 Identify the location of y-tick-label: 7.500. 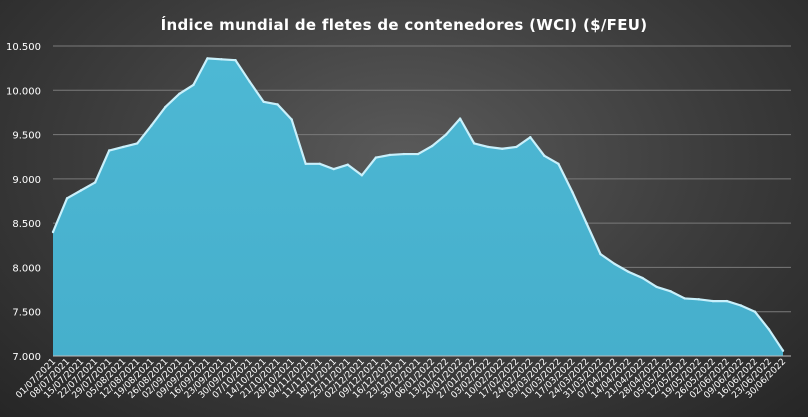
(26, 313).